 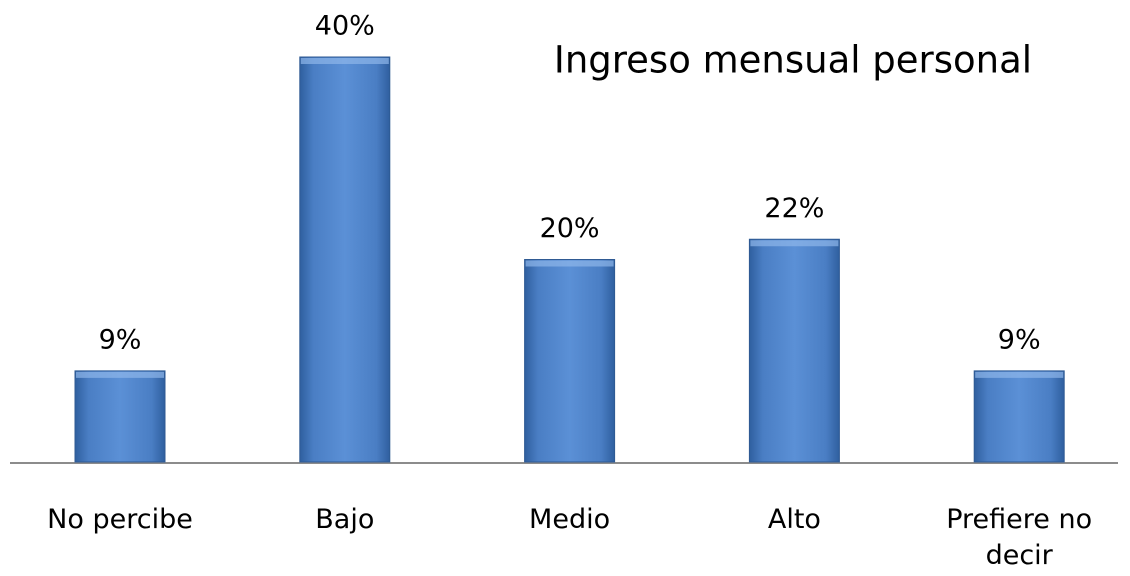 What do you see at coordinates (1019, 537) in the screenshot?
I see `x-tick-label: Prefiere no decir` at bounding box center [1019, 537].